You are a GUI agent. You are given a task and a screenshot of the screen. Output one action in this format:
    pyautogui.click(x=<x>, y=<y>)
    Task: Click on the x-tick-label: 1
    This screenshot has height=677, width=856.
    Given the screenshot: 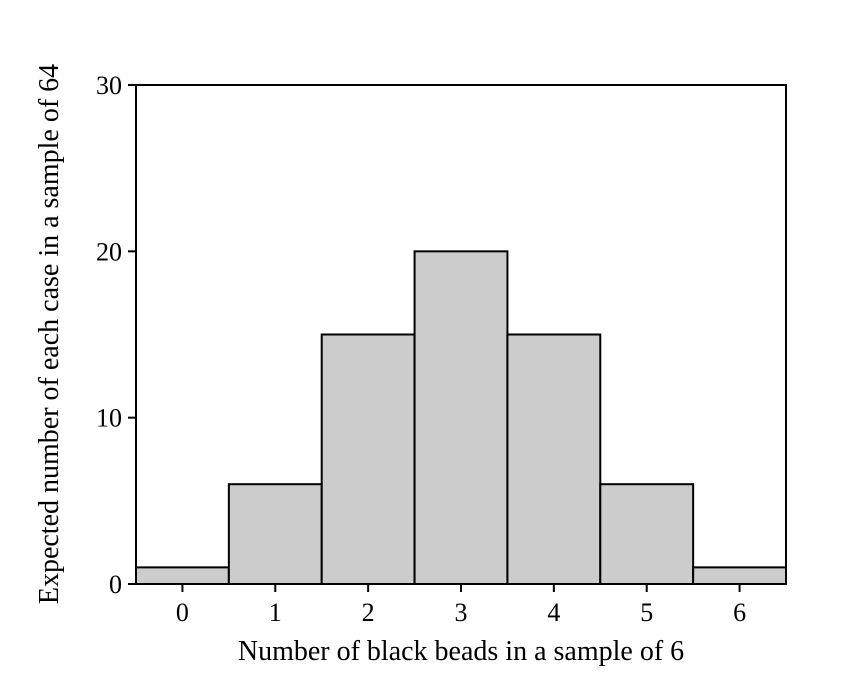 What is the action you would take?
    pyautogui.click(x=275, y=612)
    